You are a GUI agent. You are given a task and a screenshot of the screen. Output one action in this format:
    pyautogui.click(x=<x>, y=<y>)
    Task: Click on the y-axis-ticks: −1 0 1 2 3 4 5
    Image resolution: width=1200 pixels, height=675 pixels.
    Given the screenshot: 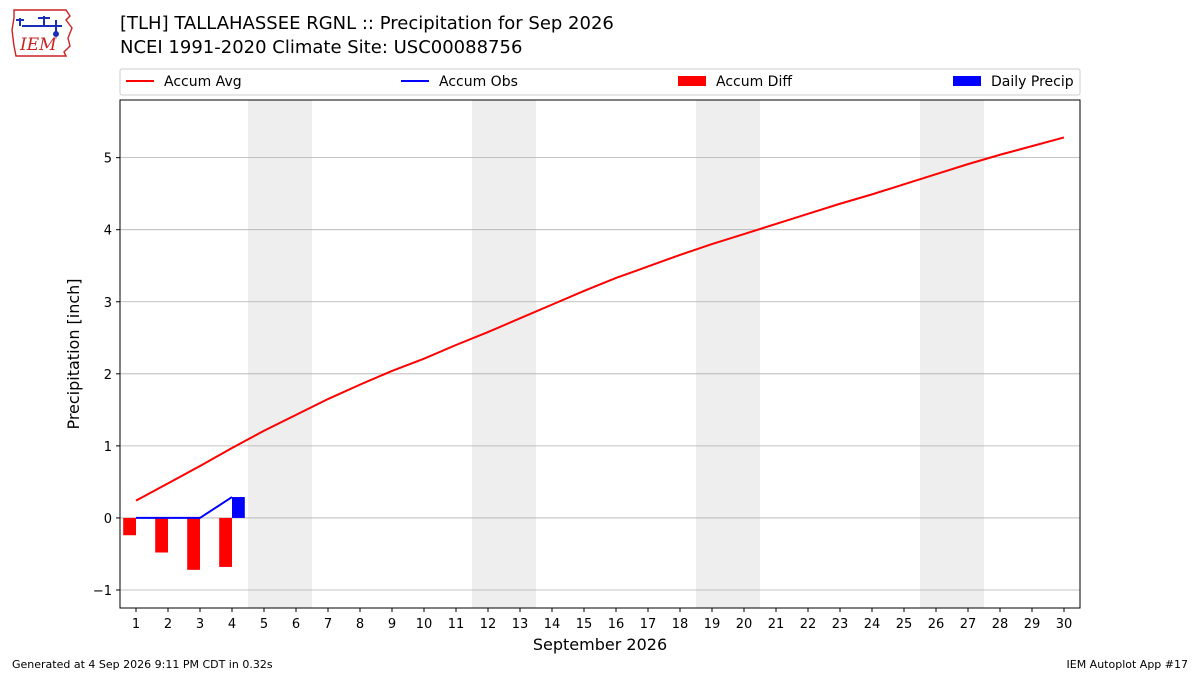 What is the action you would take?
    pyautogui.click(x=106, y=375)
    